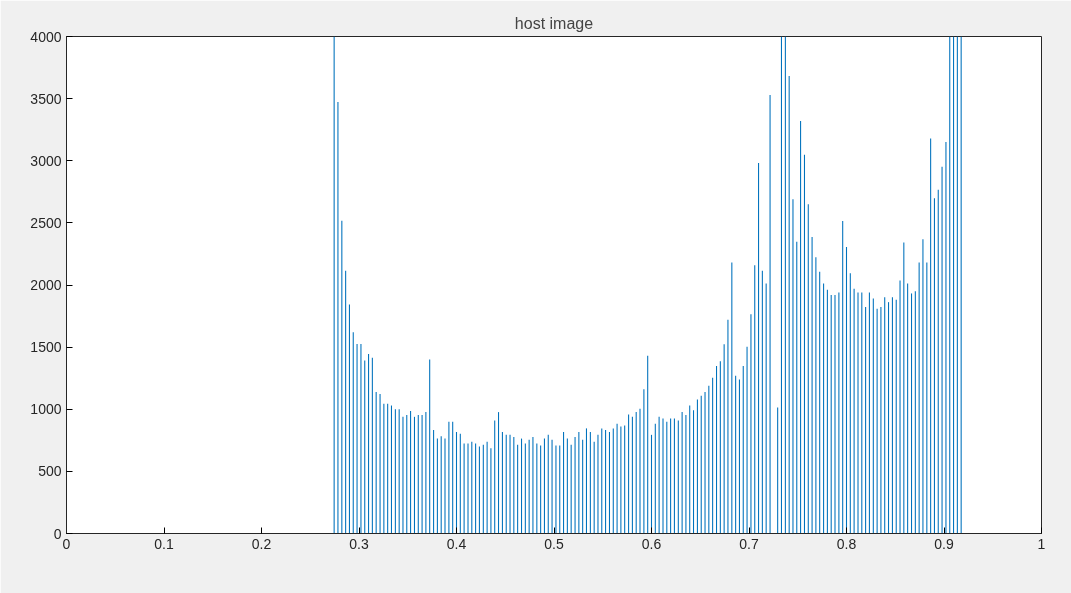 This screenshot has height=593, width=1071. Describe the element at coordinates (1041, 543) in the screenshot. I see `x-tick-label: 1` at that location.